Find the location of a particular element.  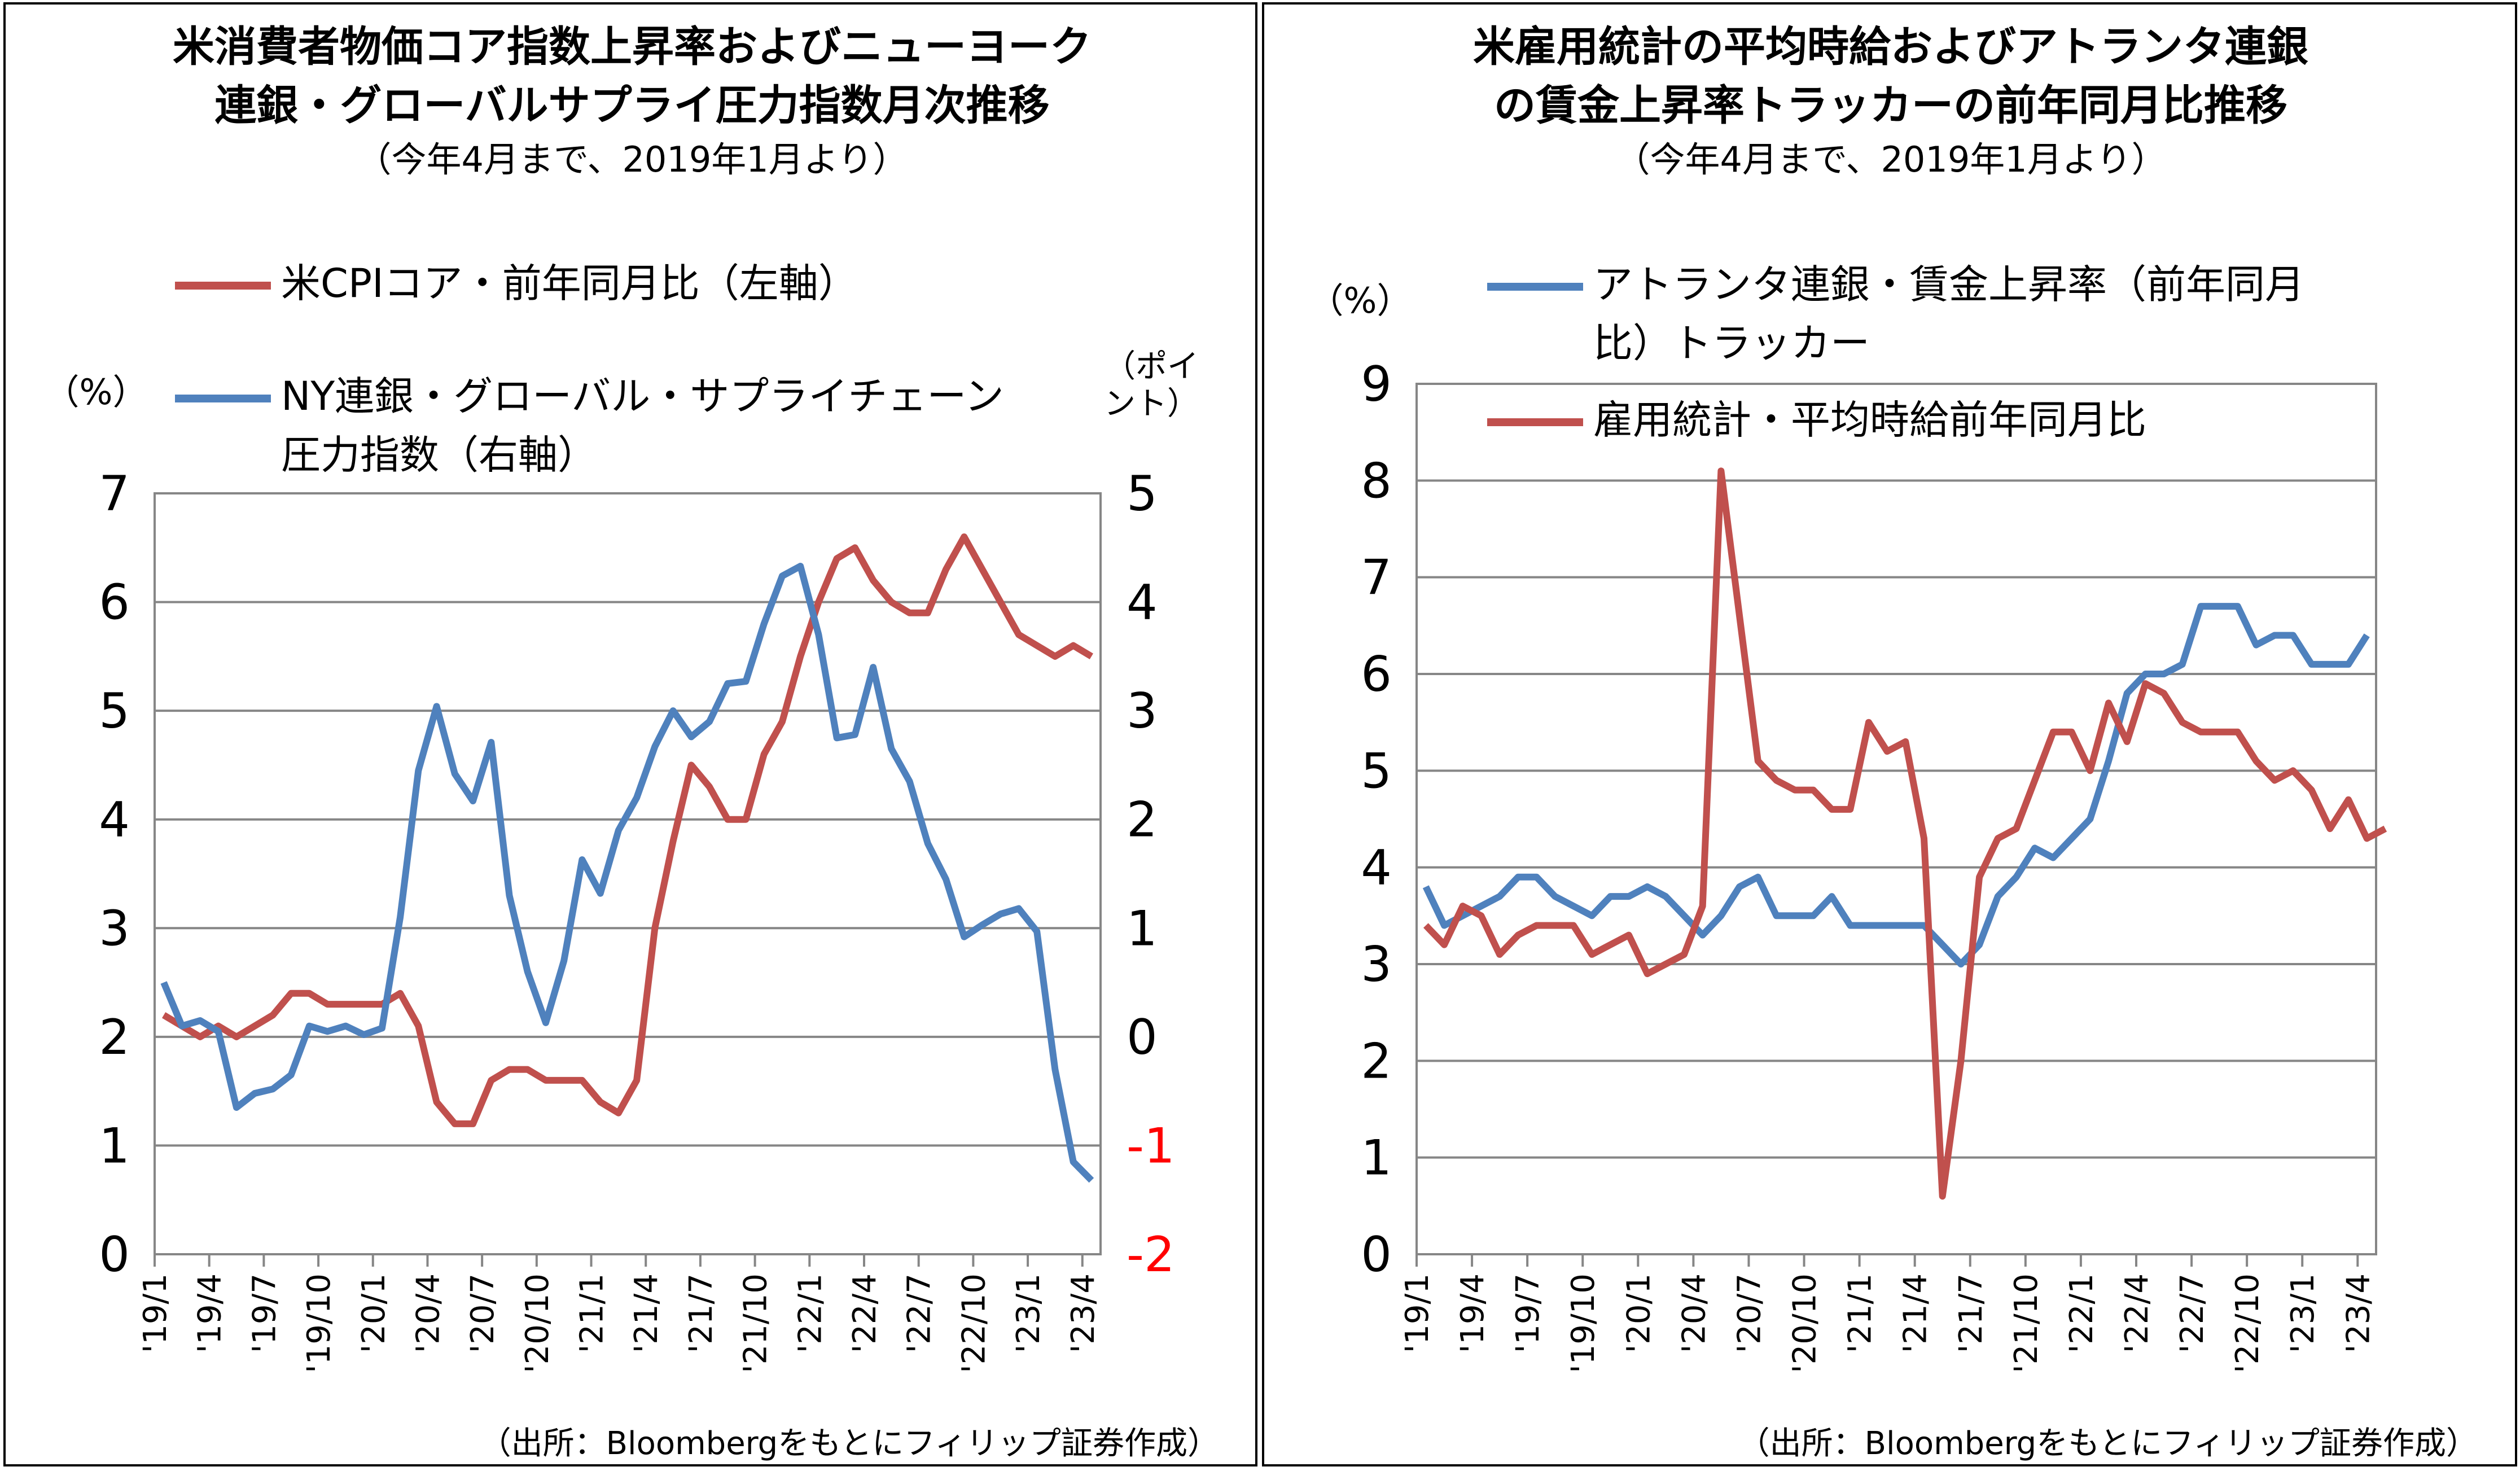

y2-axis-unit: （ポイ is located at coordinates (1151, 366).